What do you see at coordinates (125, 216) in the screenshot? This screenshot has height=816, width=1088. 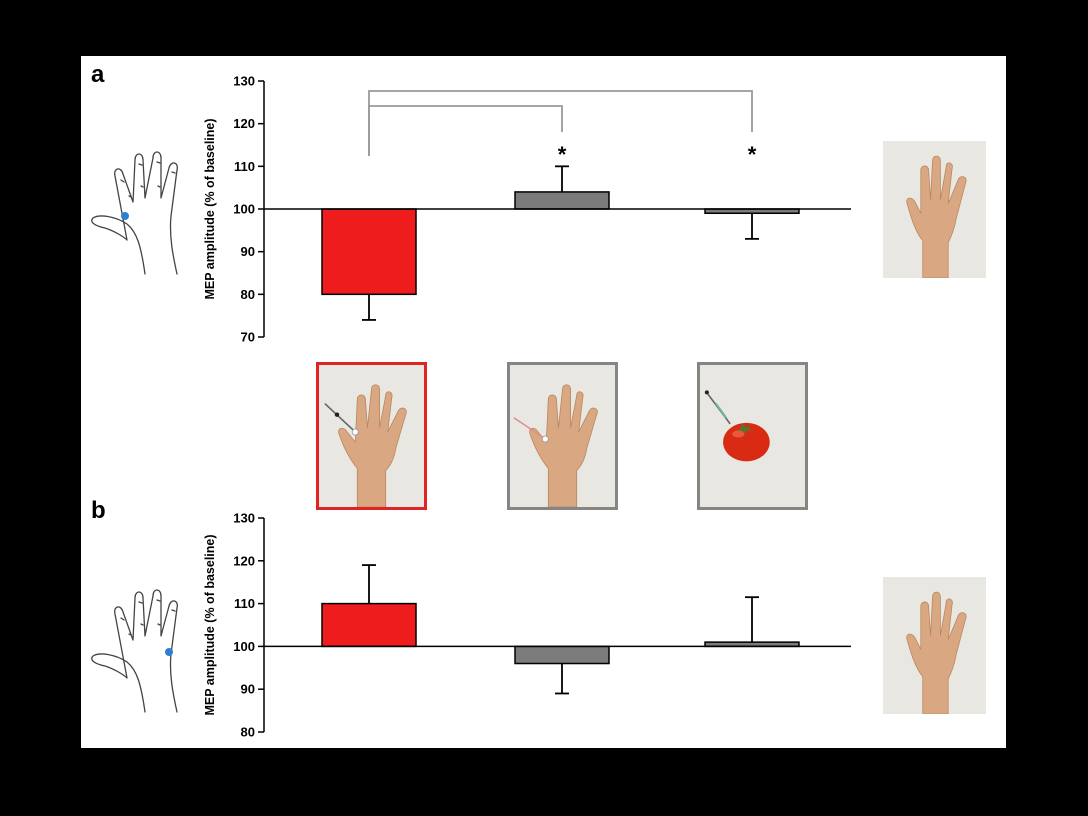 I see `electrode-a-icon` at bounding box center [125, 216].